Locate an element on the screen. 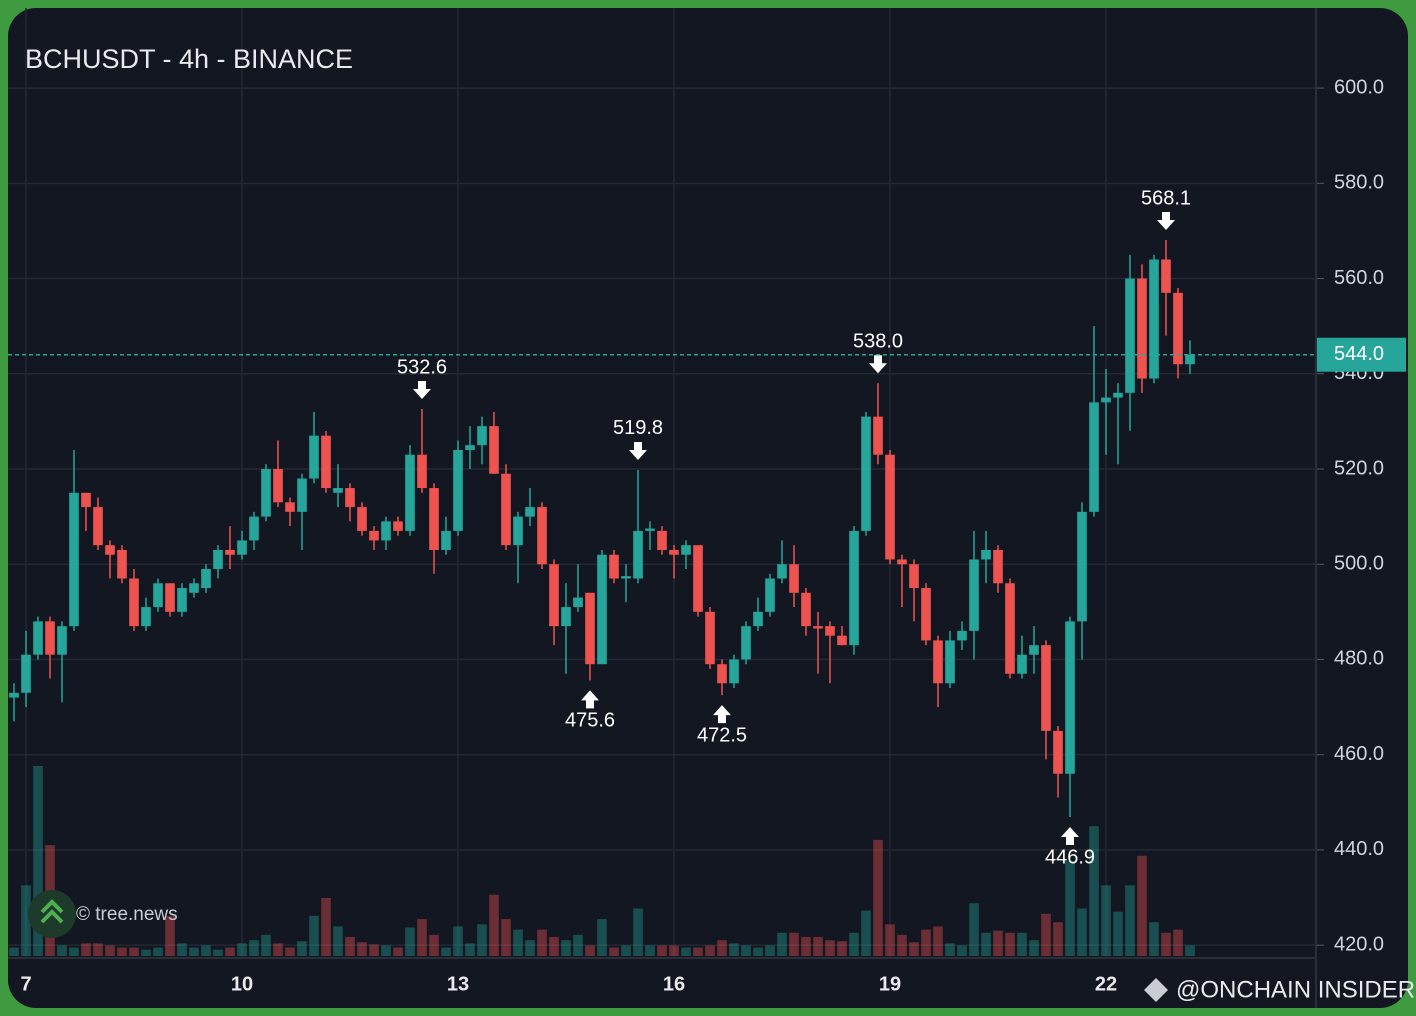 The width and height of the screenshot is (1416, 1016). low-arrow is located at coordinates (722, 714).